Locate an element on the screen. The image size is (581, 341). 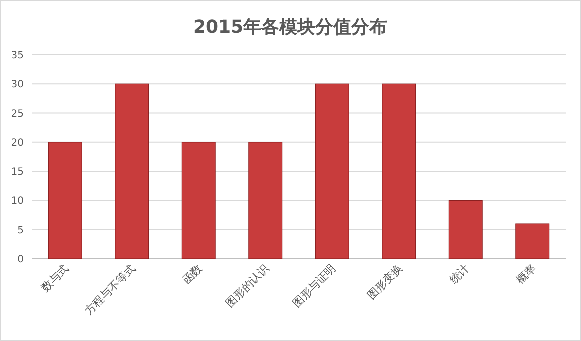
x-tick-label: 图形与证明 is located at coordinates (314, 286).